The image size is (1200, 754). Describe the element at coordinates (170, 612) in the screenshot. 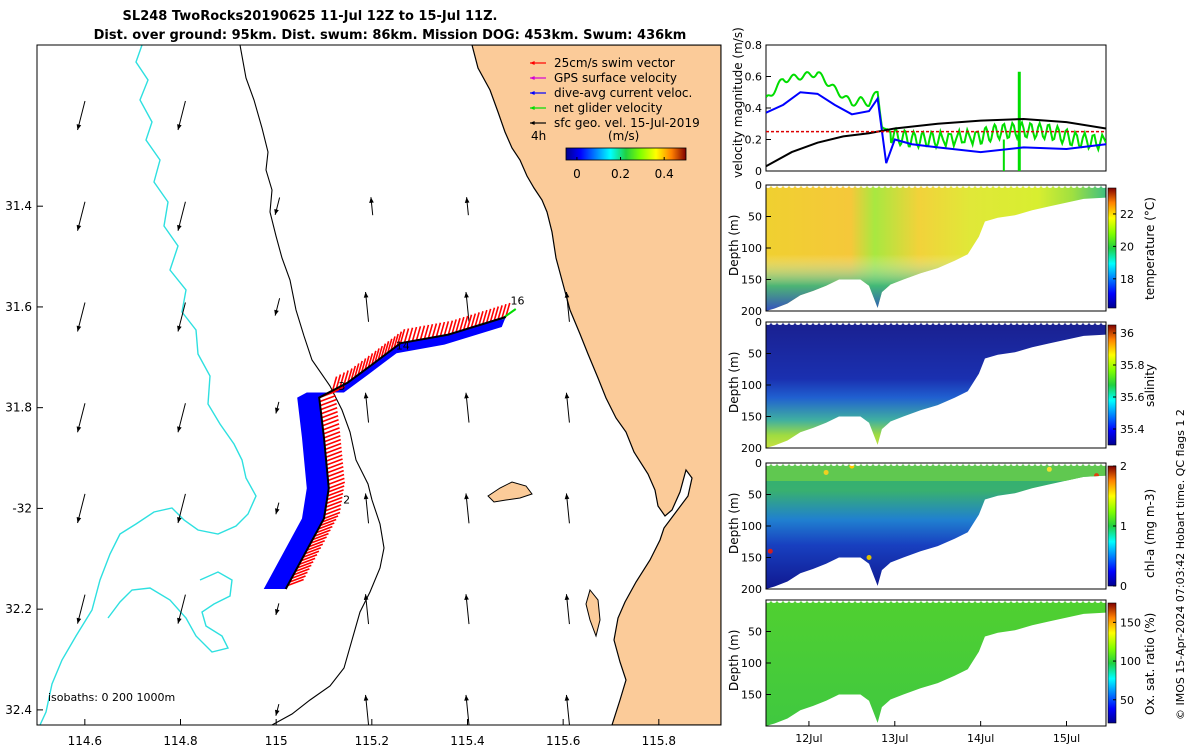

I see `isobath-1000m-loop` at that location.